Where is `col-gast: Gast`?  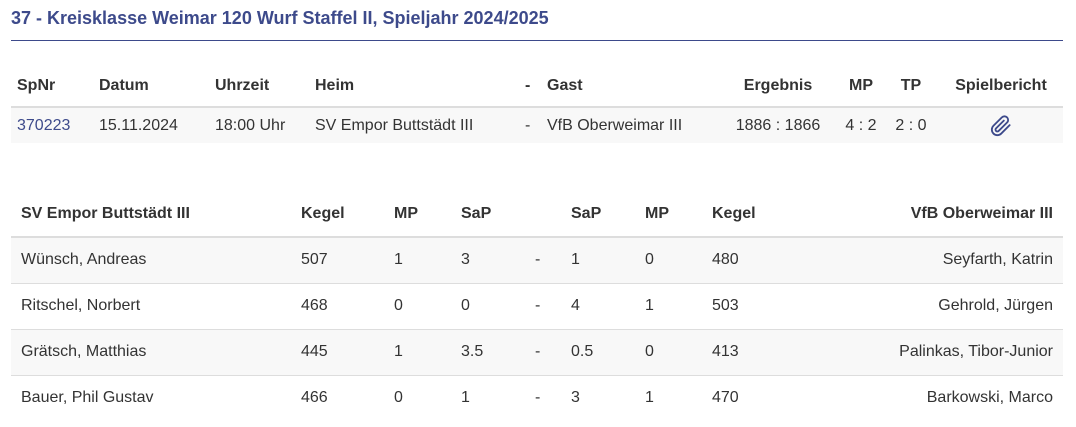 col-gast: Gast is located at coordinates (565, 85).